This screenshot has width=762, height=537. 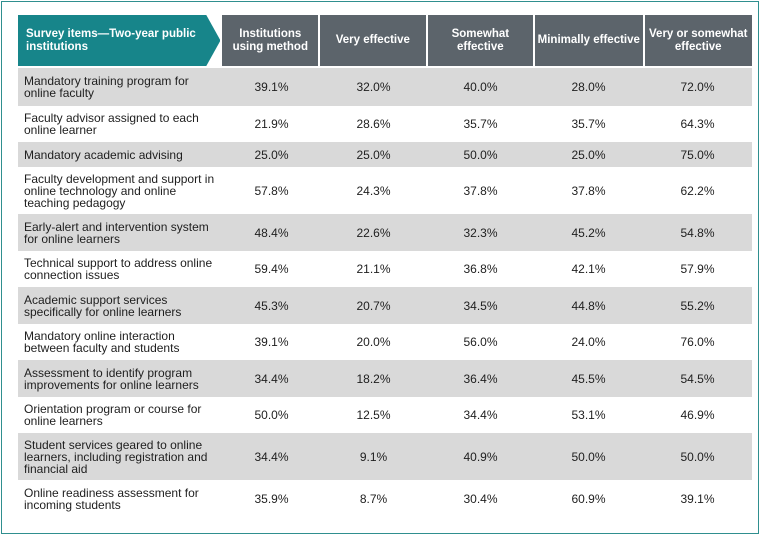 What do you see at coordinates (588, 305) in the screenshot?
I see `row-value: 44.8%` at bounding box center [588, 305].